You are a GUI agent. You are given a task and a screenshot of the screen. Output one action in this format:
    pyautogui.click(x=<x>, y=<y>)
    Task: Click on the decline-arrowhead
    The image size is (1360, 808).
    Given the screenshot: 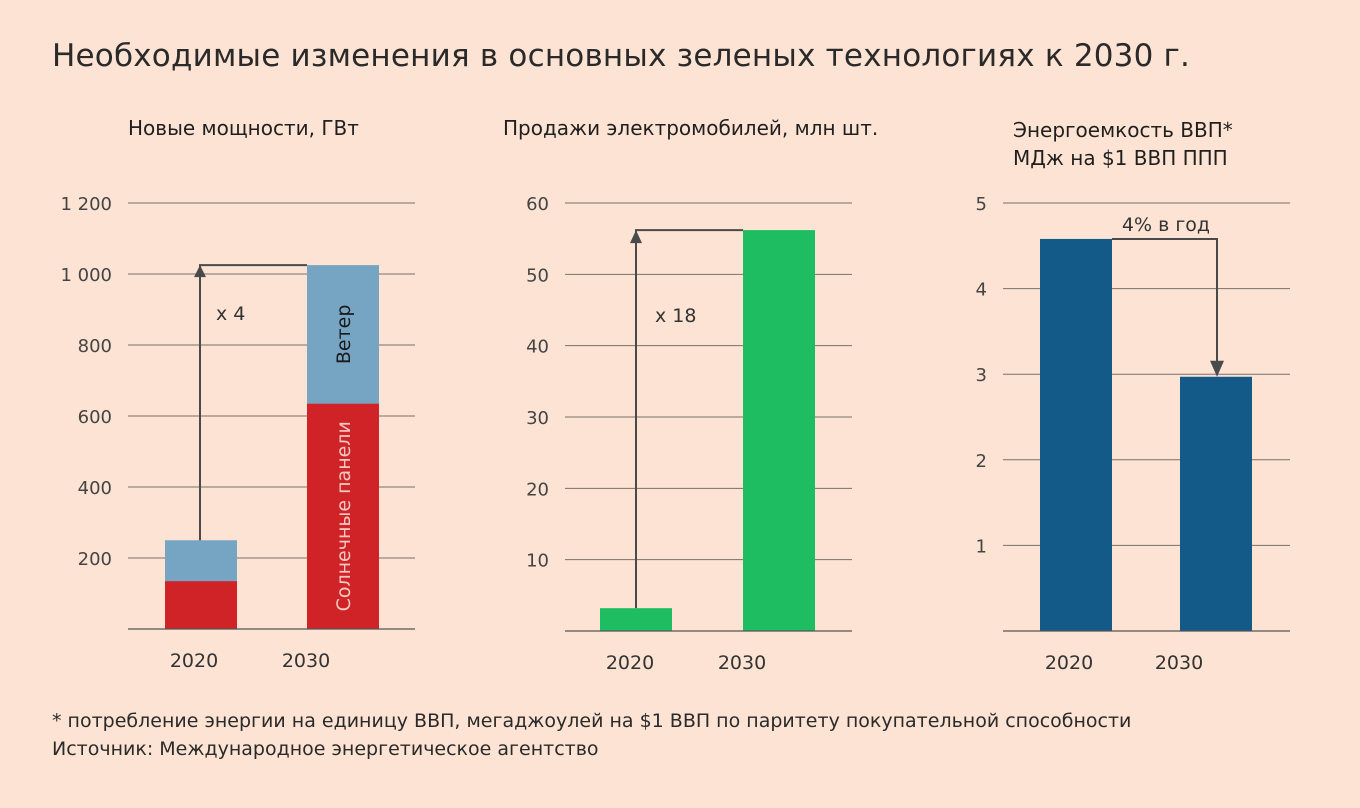 What is the action you would take?
    pyautogui.click(x=1217, y=368)
    